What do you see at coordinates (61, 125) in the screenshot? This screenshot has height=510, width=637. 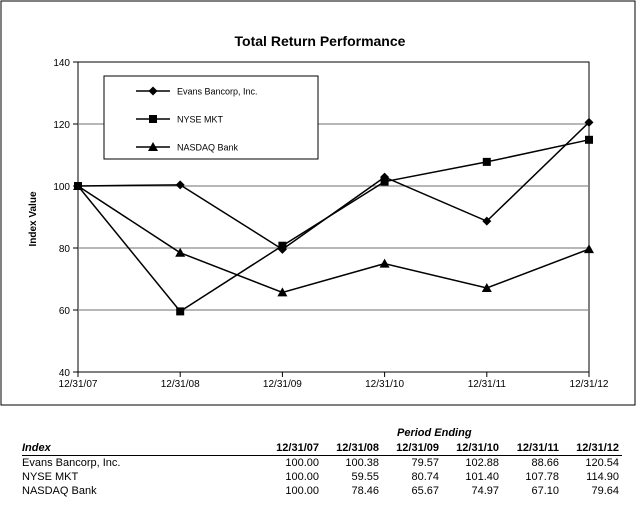 I see `y-tick-label: 120` at bounding box center [61, 125].